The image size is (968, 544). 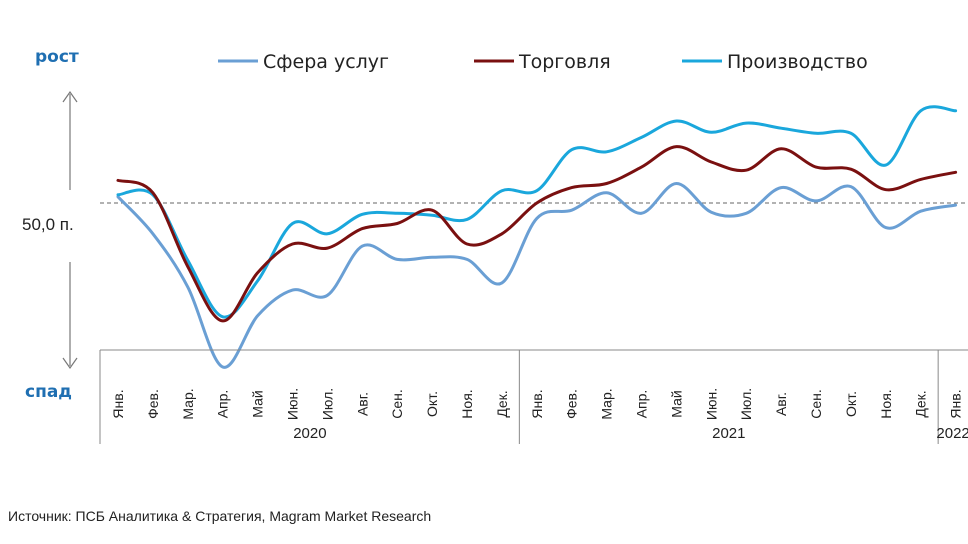 I want to click on year-label: 2022, so click(x=952, y=433).